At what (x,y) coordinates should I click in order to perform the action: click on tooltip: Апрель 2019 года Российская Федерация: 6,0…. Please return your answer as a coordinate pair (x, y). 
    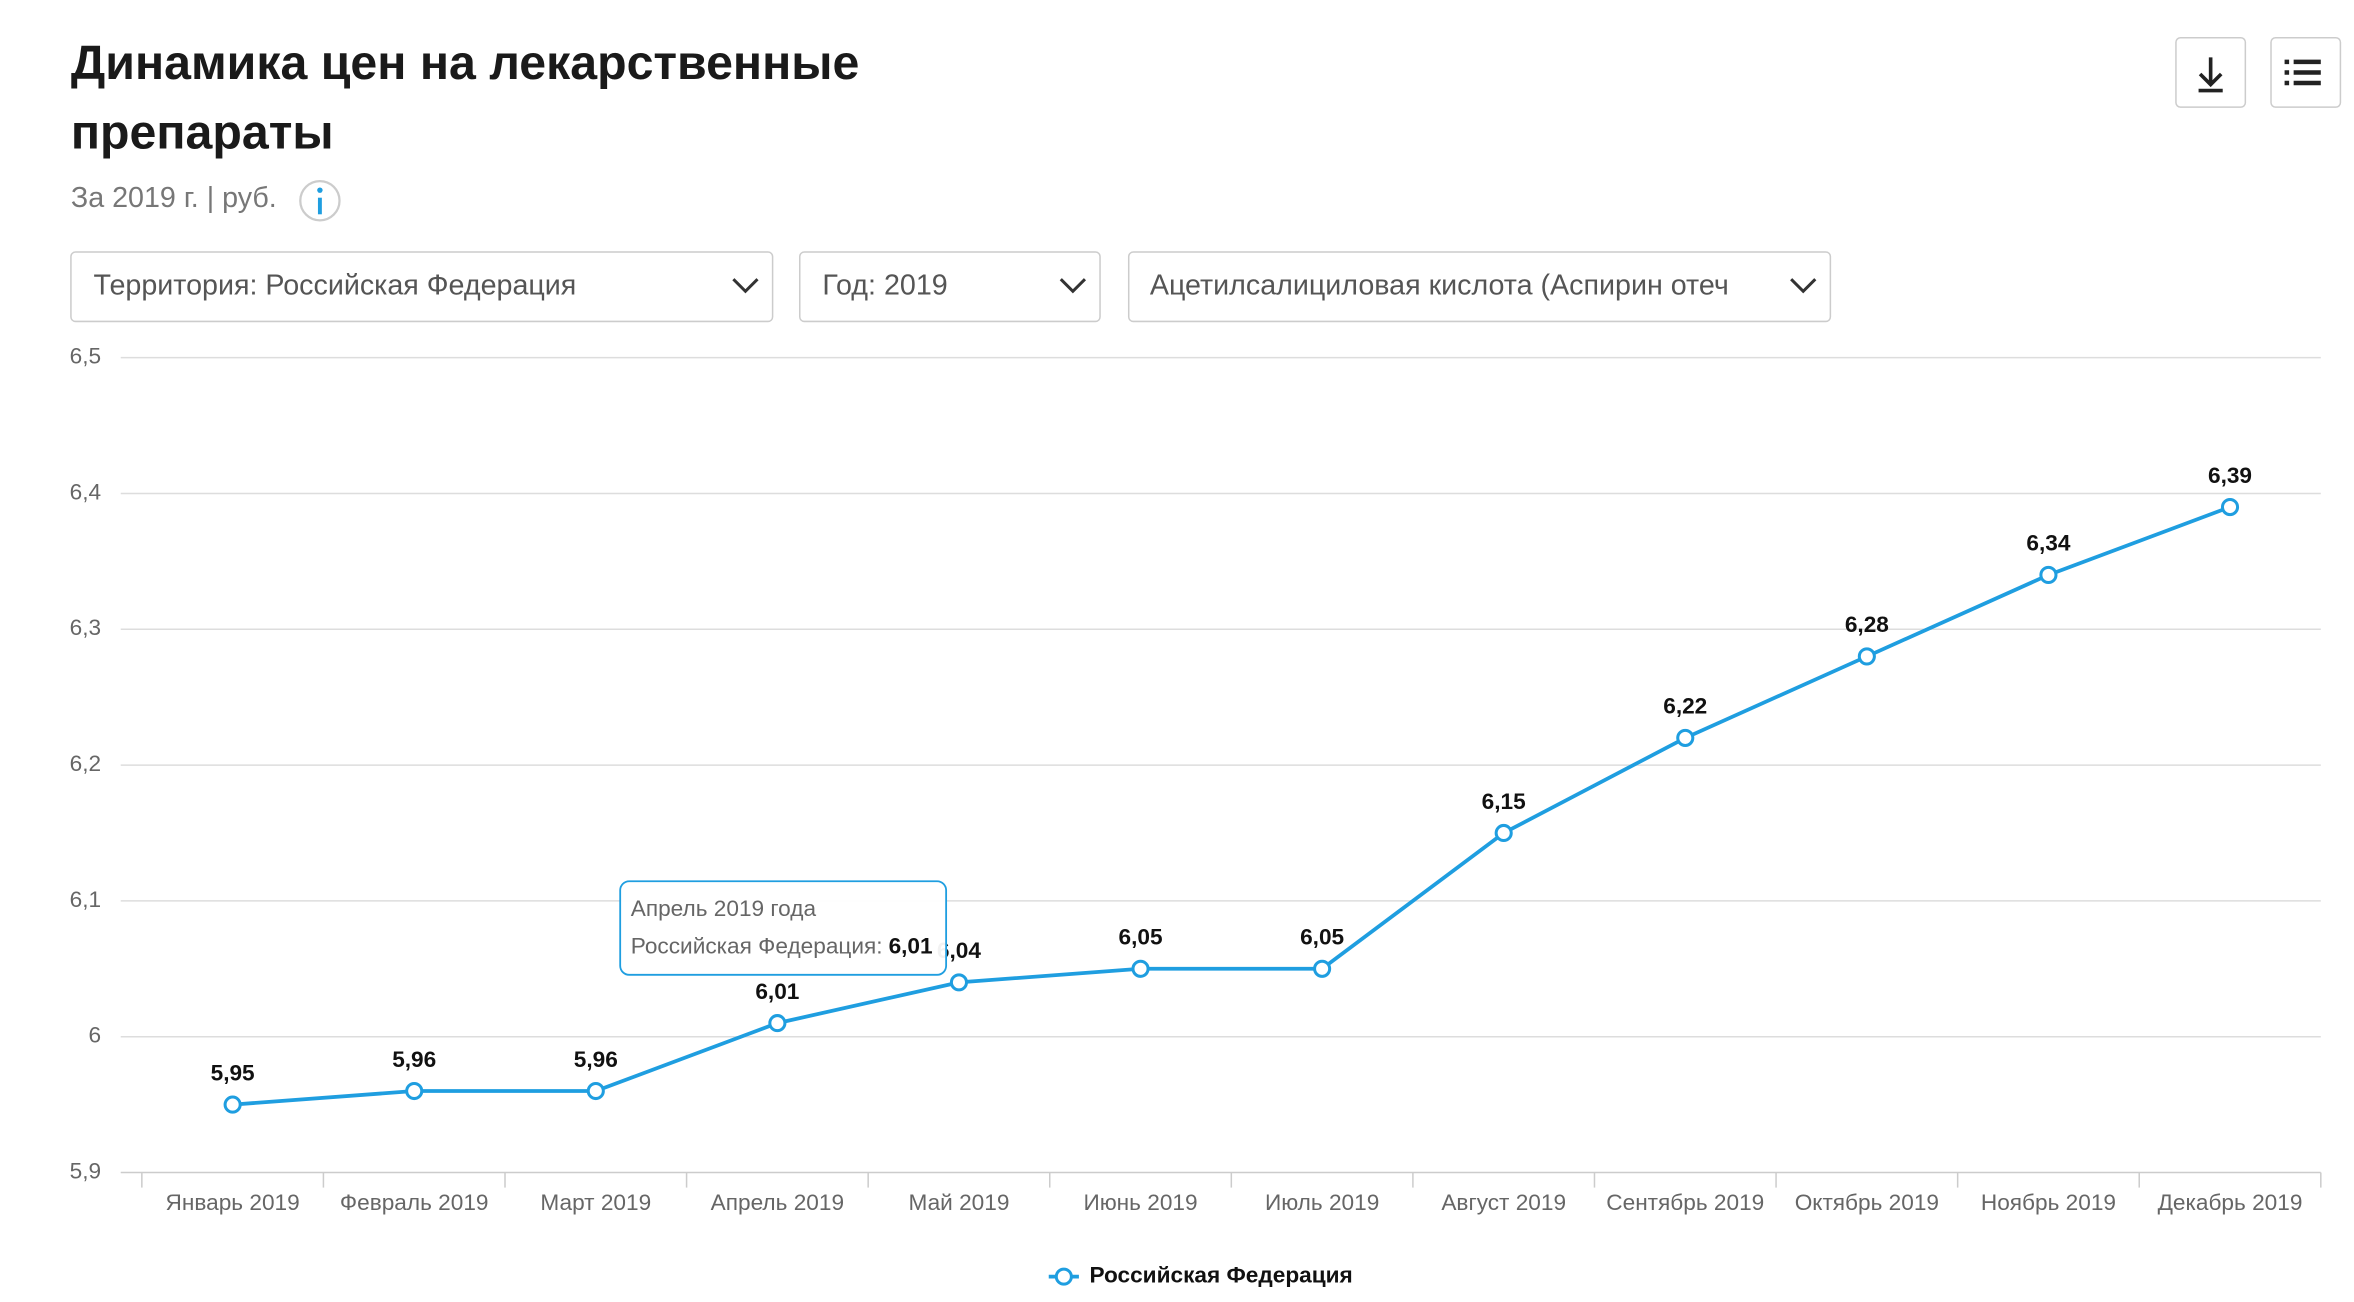
    Looking at the image, I should click on (783, 928).